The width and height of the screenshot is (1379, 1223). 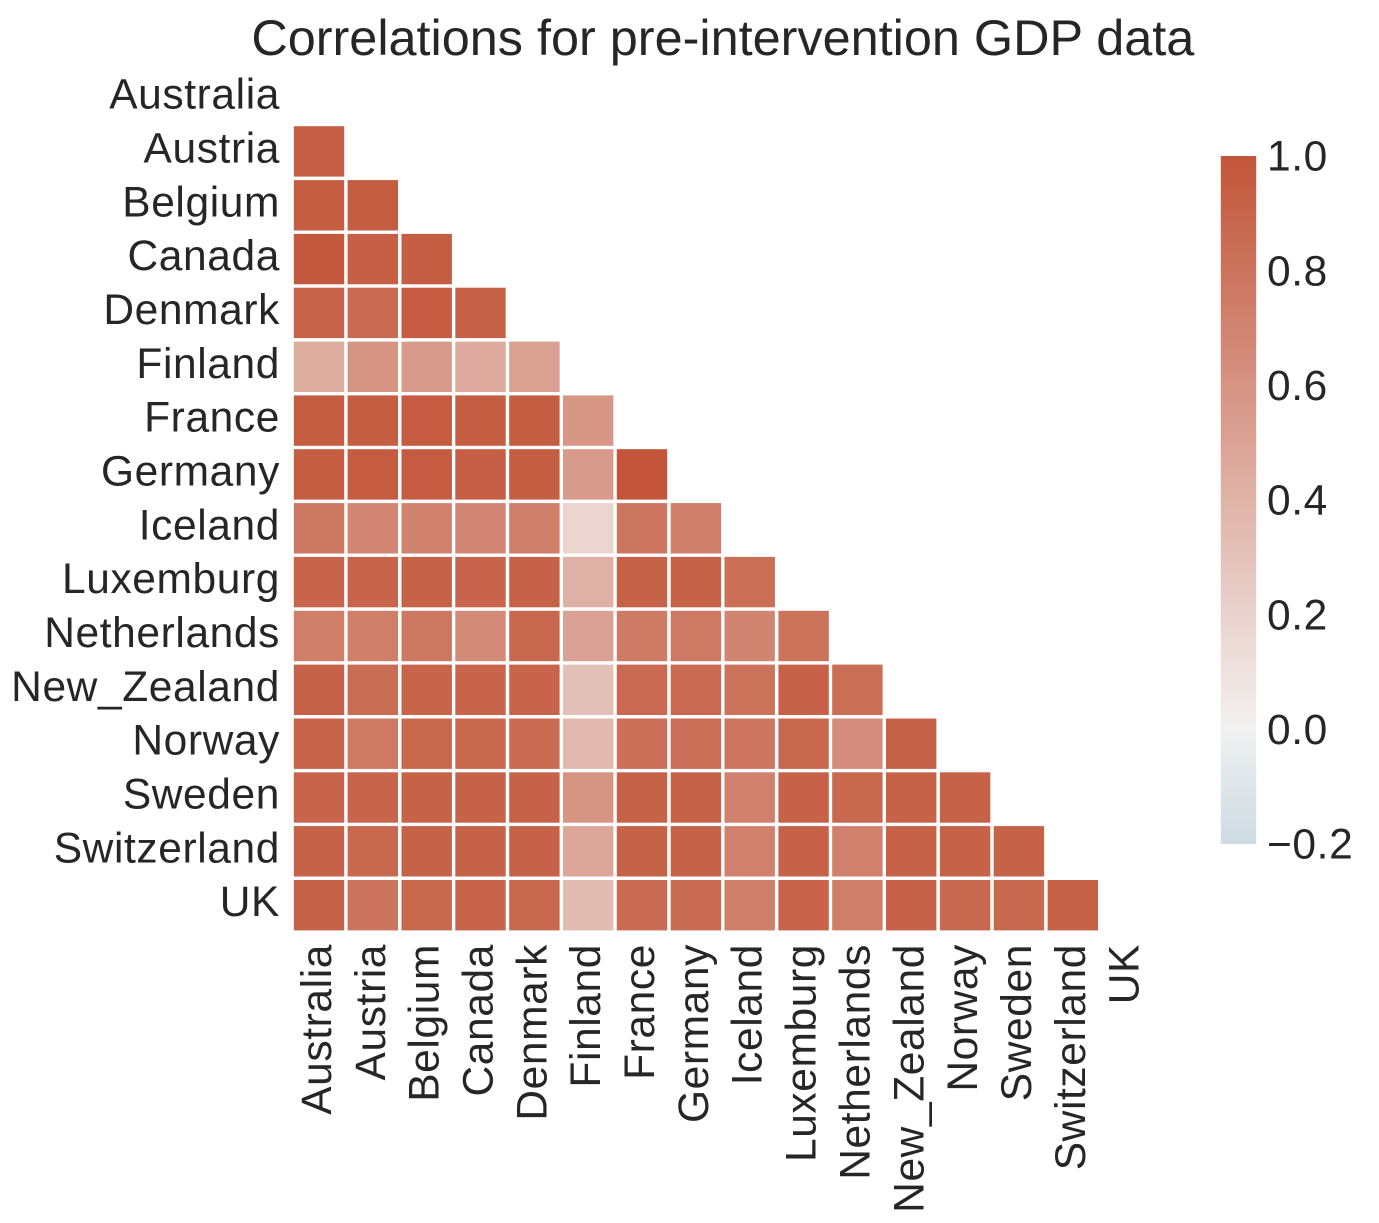 I want to click on svg-text: −0.2, so click(x=1310, y=845).